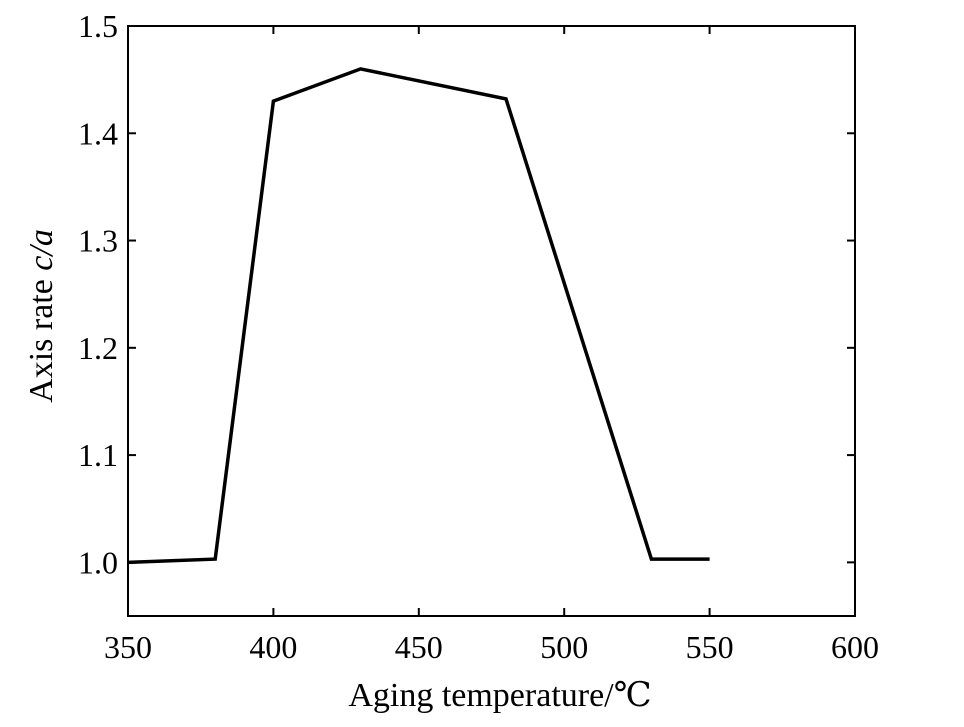  Describe the element at coordinates (273, 647) in the screenshot. I see `x-tick-label-1: 400` at that location.